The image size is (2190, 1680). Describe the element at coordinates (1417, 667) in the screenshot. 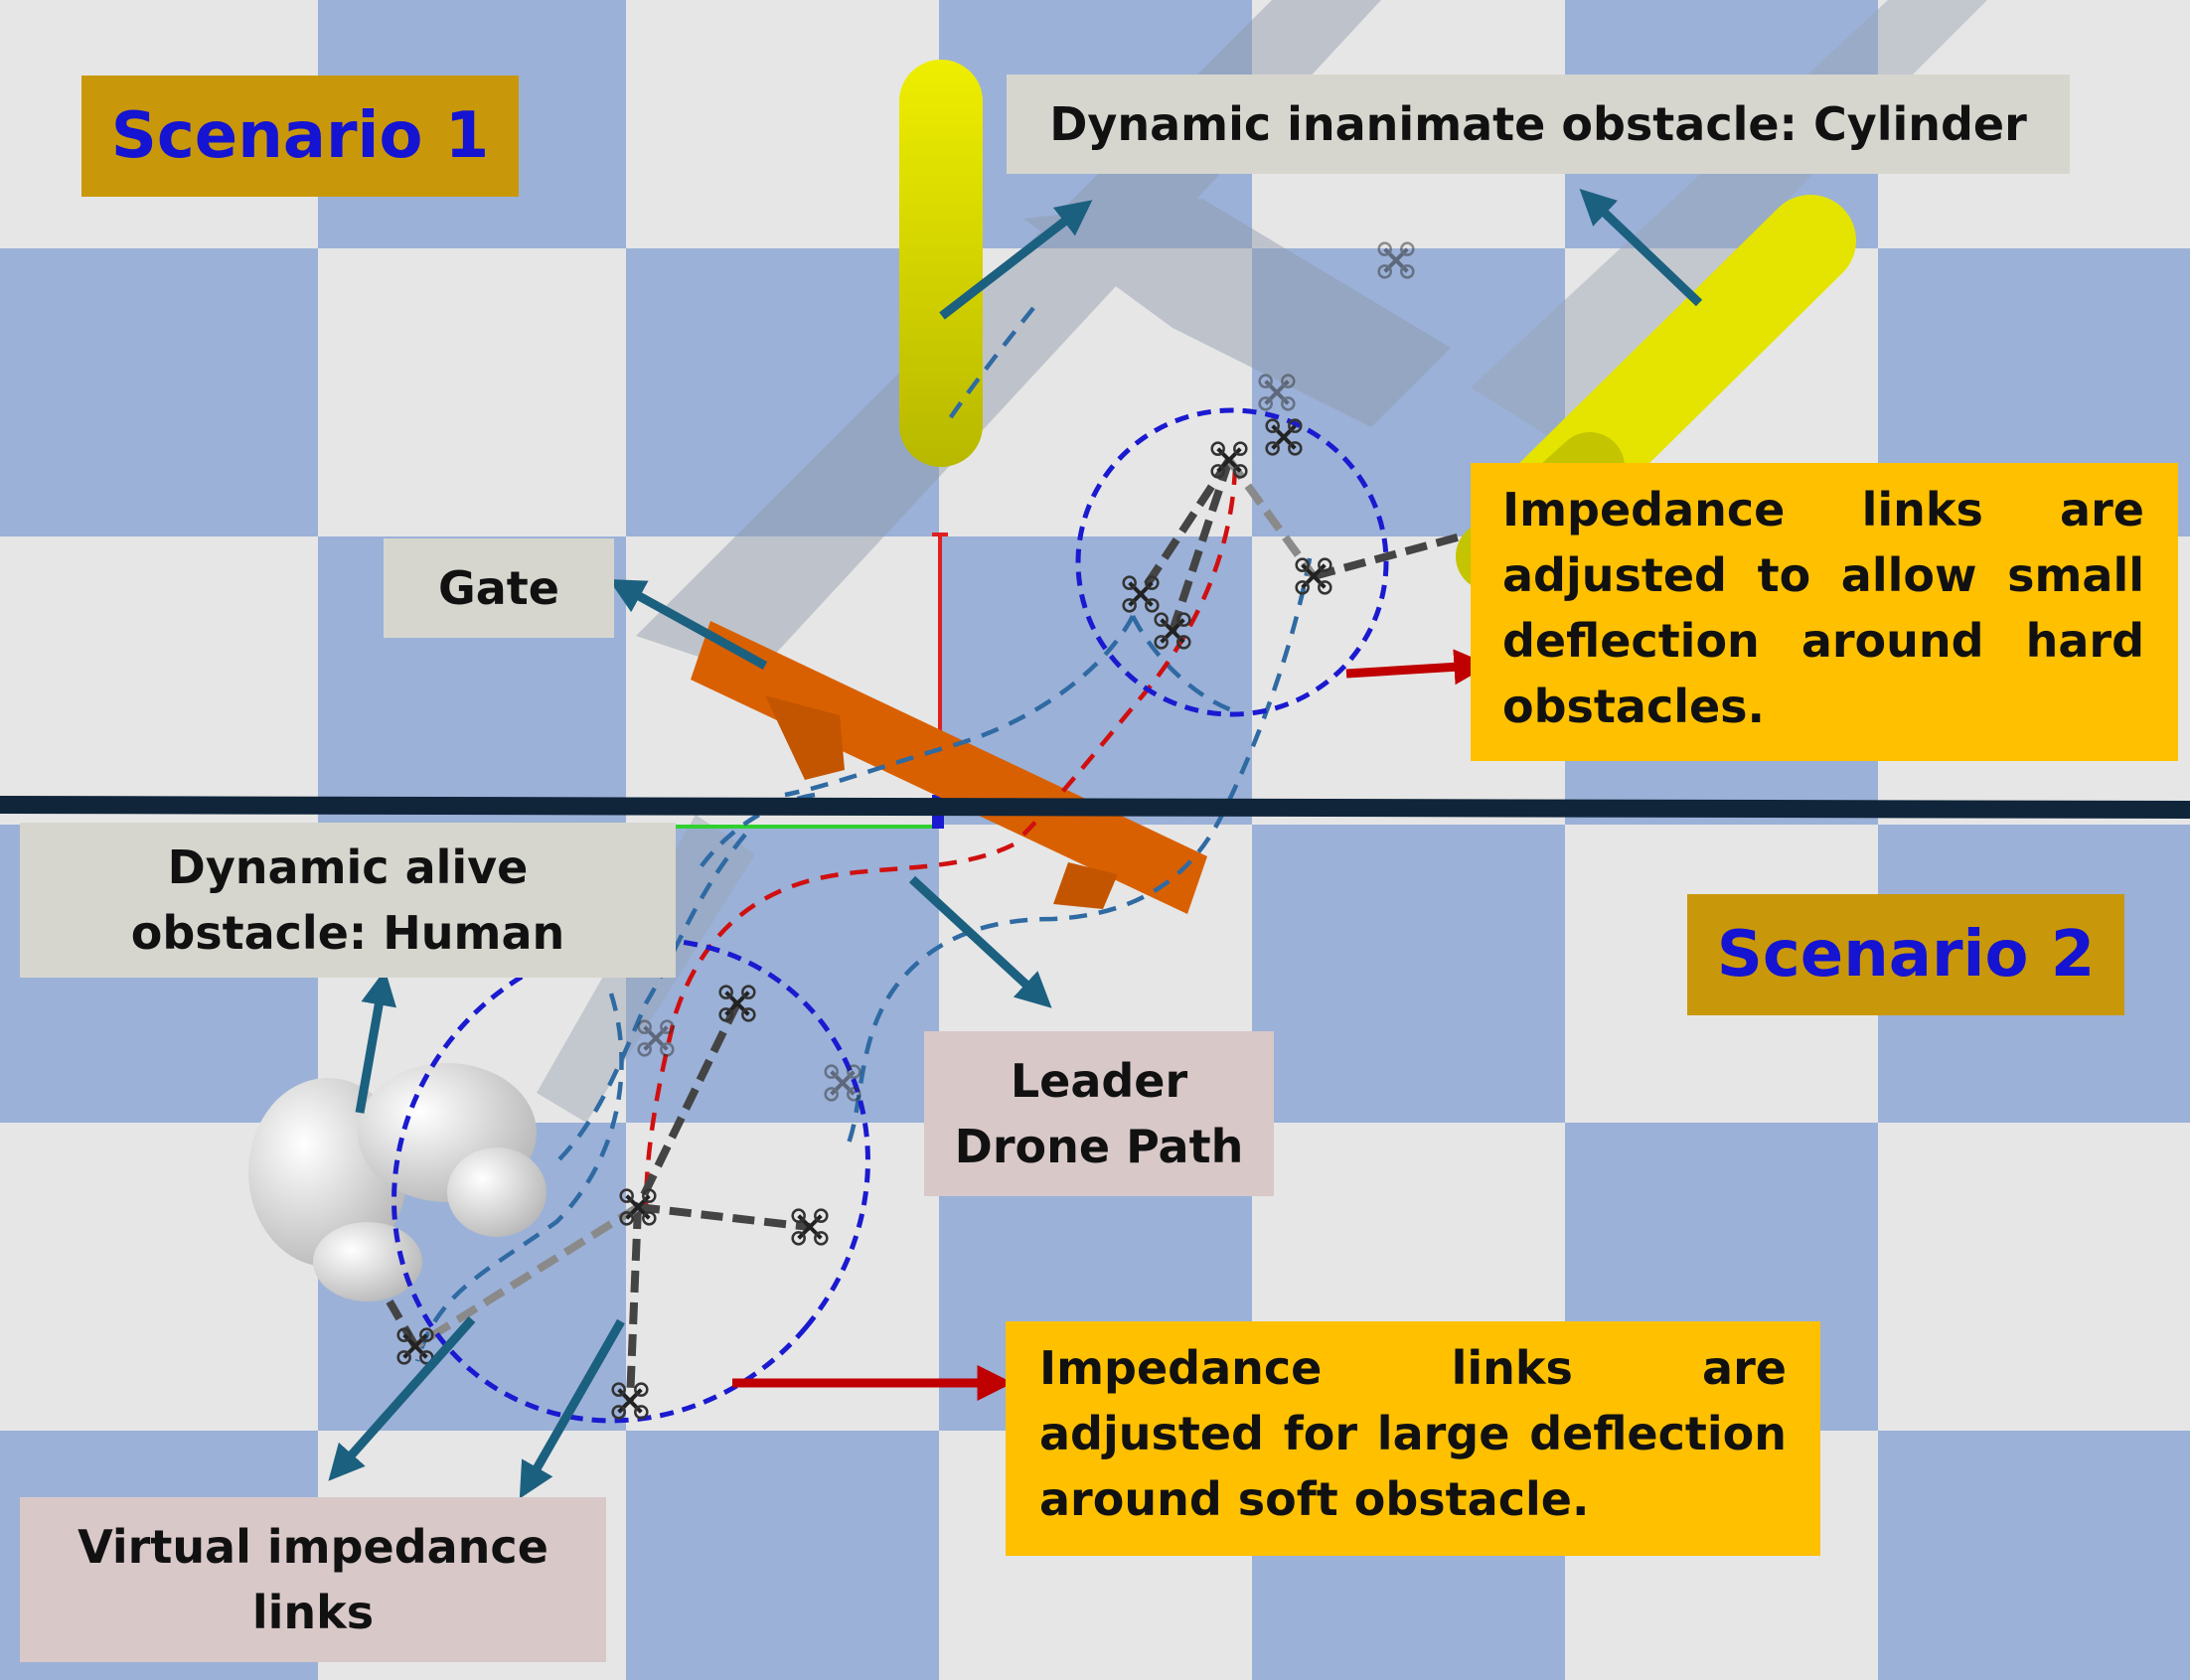

I see `hard-note-arrow` at that location.